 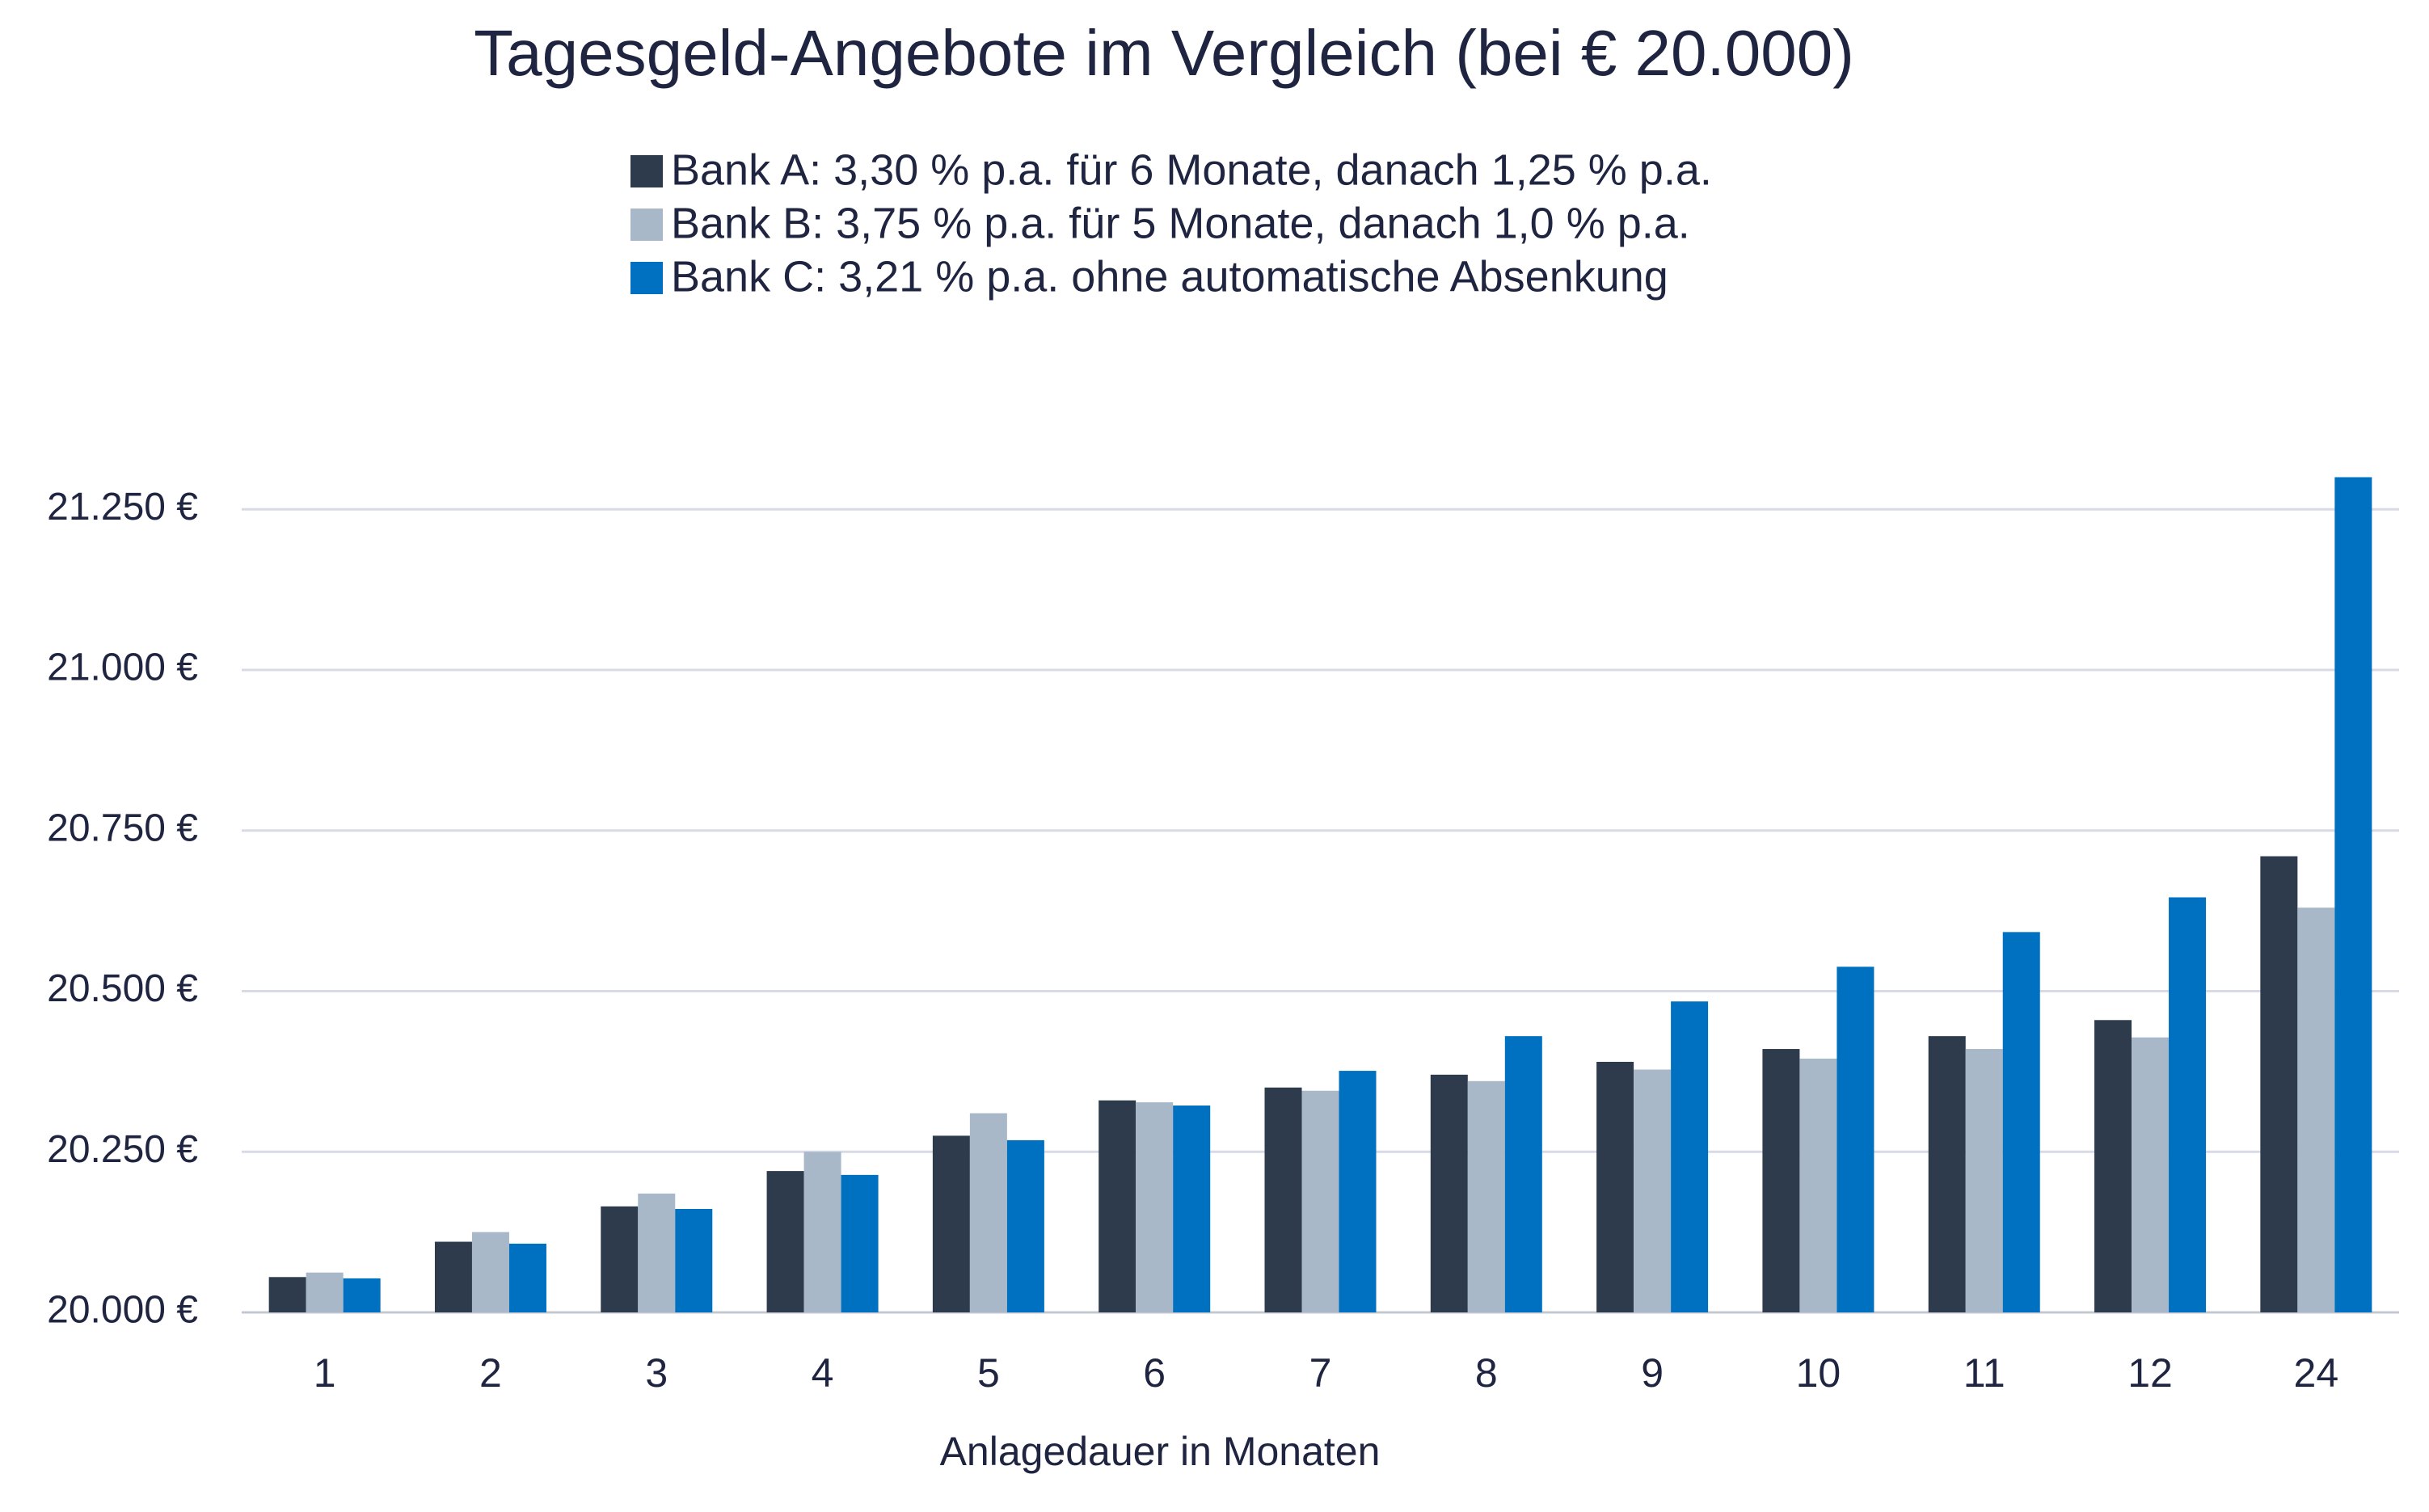 What do you see at coordinates (989, 1373) in the screenshot?
I see `x-tick-label: 5` at bounding box center [989, 1373].